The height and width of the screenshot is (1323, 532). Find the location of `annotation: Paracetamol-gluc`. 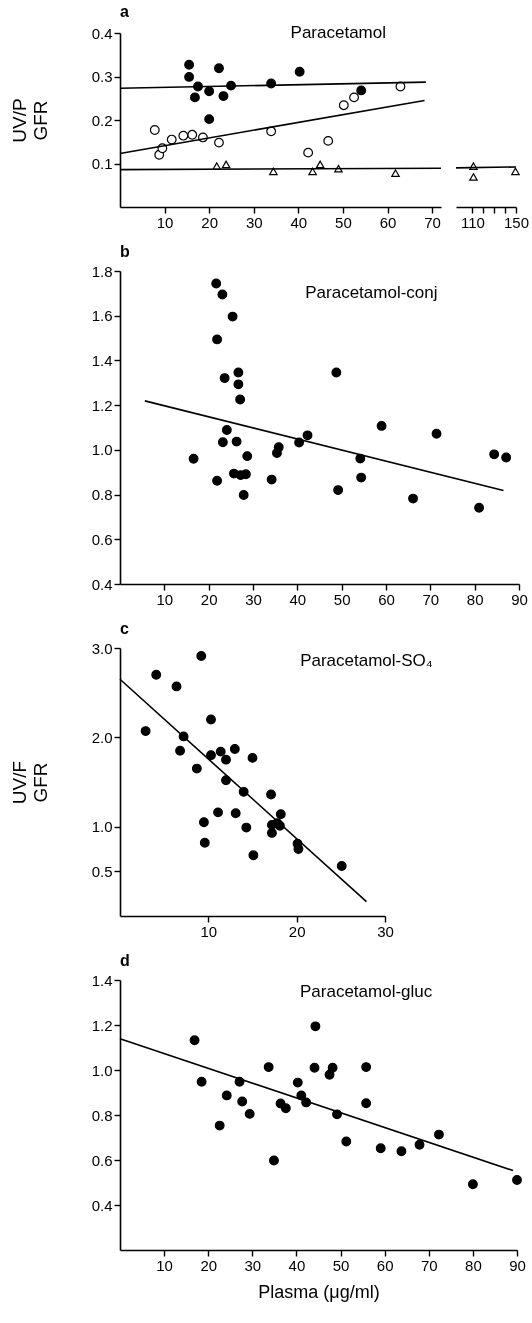

annotation: Paracetamol-gluc is located at coordinates (366, 991).